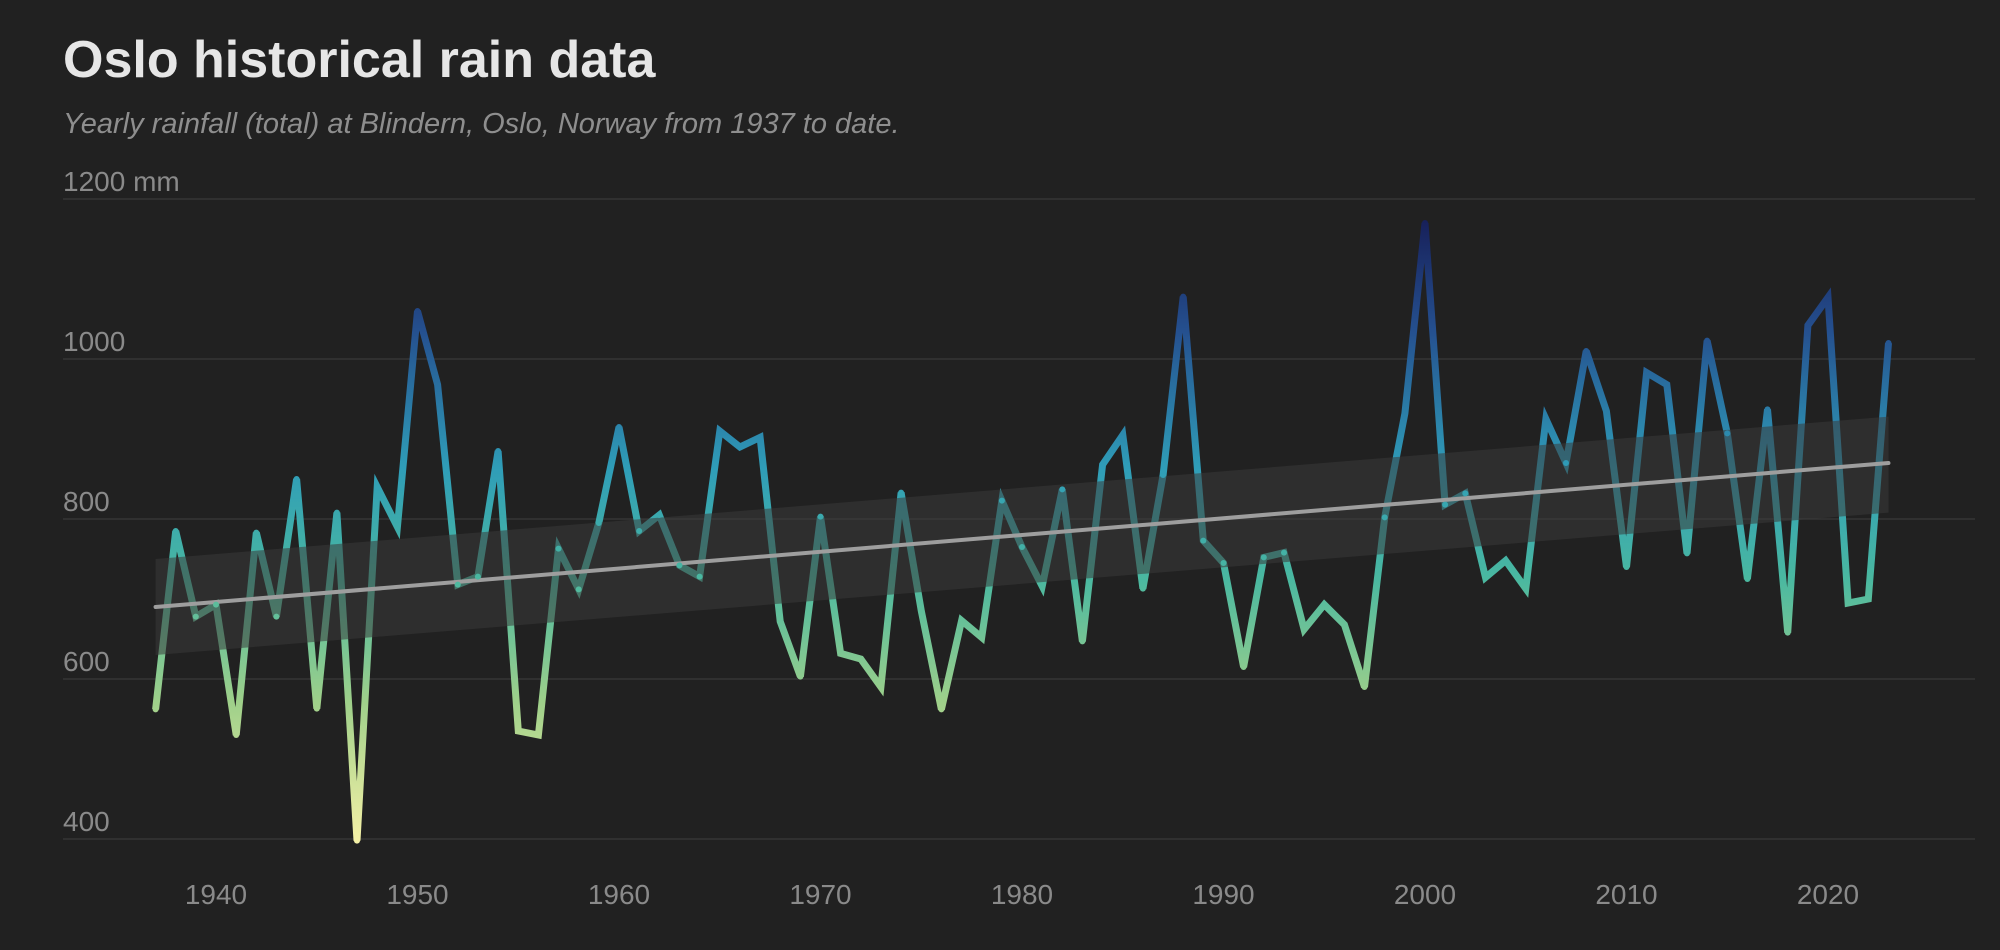 The width and height of the screenshot is (2000, 950). I want to click on data-point-1987, so click(1163, 475).